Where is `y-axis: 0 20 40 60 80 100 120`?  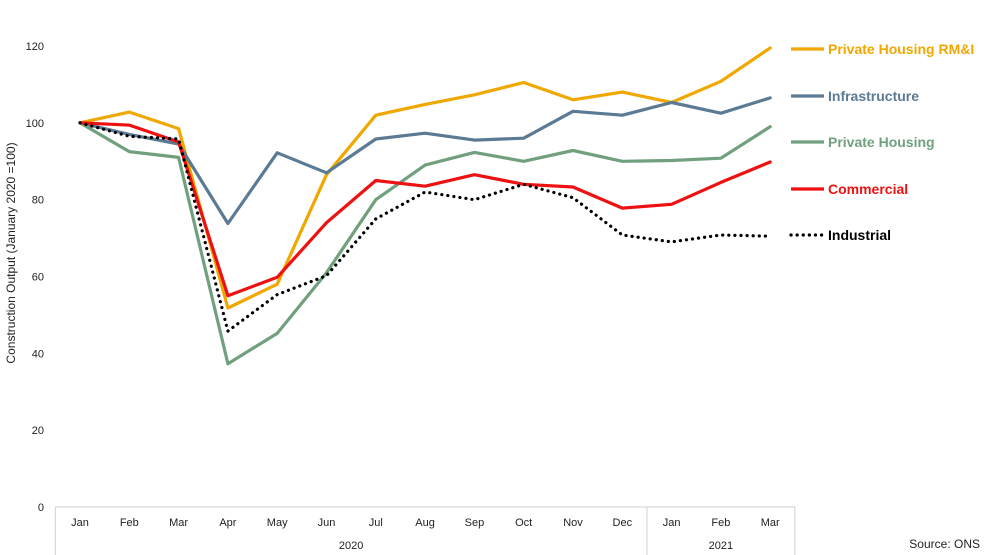 y-axis: 0 20 40 60 80 100 120 is located at coordinates (35, 277).